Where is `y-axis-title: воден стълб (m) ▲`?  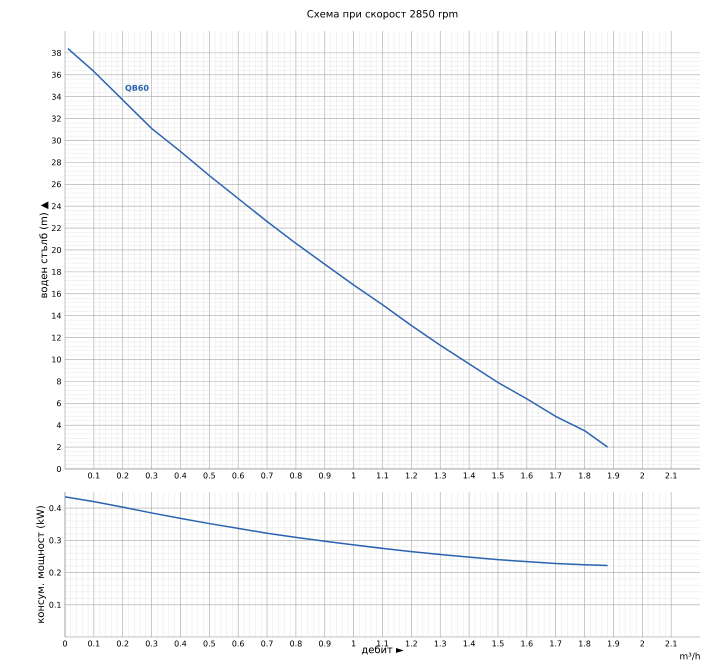
y-axis-title: воден стълб (m) ▲ is located at coordinates (44, 250).